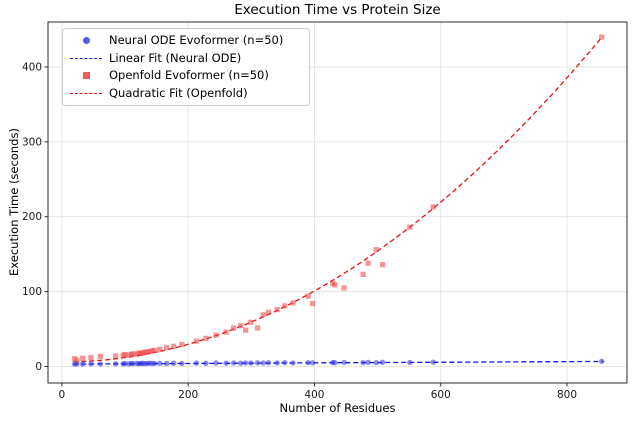  Describe the element at coordinates (196, 40) in the screenshot. I see `legend-label: Neural ODE Evoformer (n=50)` at that location.